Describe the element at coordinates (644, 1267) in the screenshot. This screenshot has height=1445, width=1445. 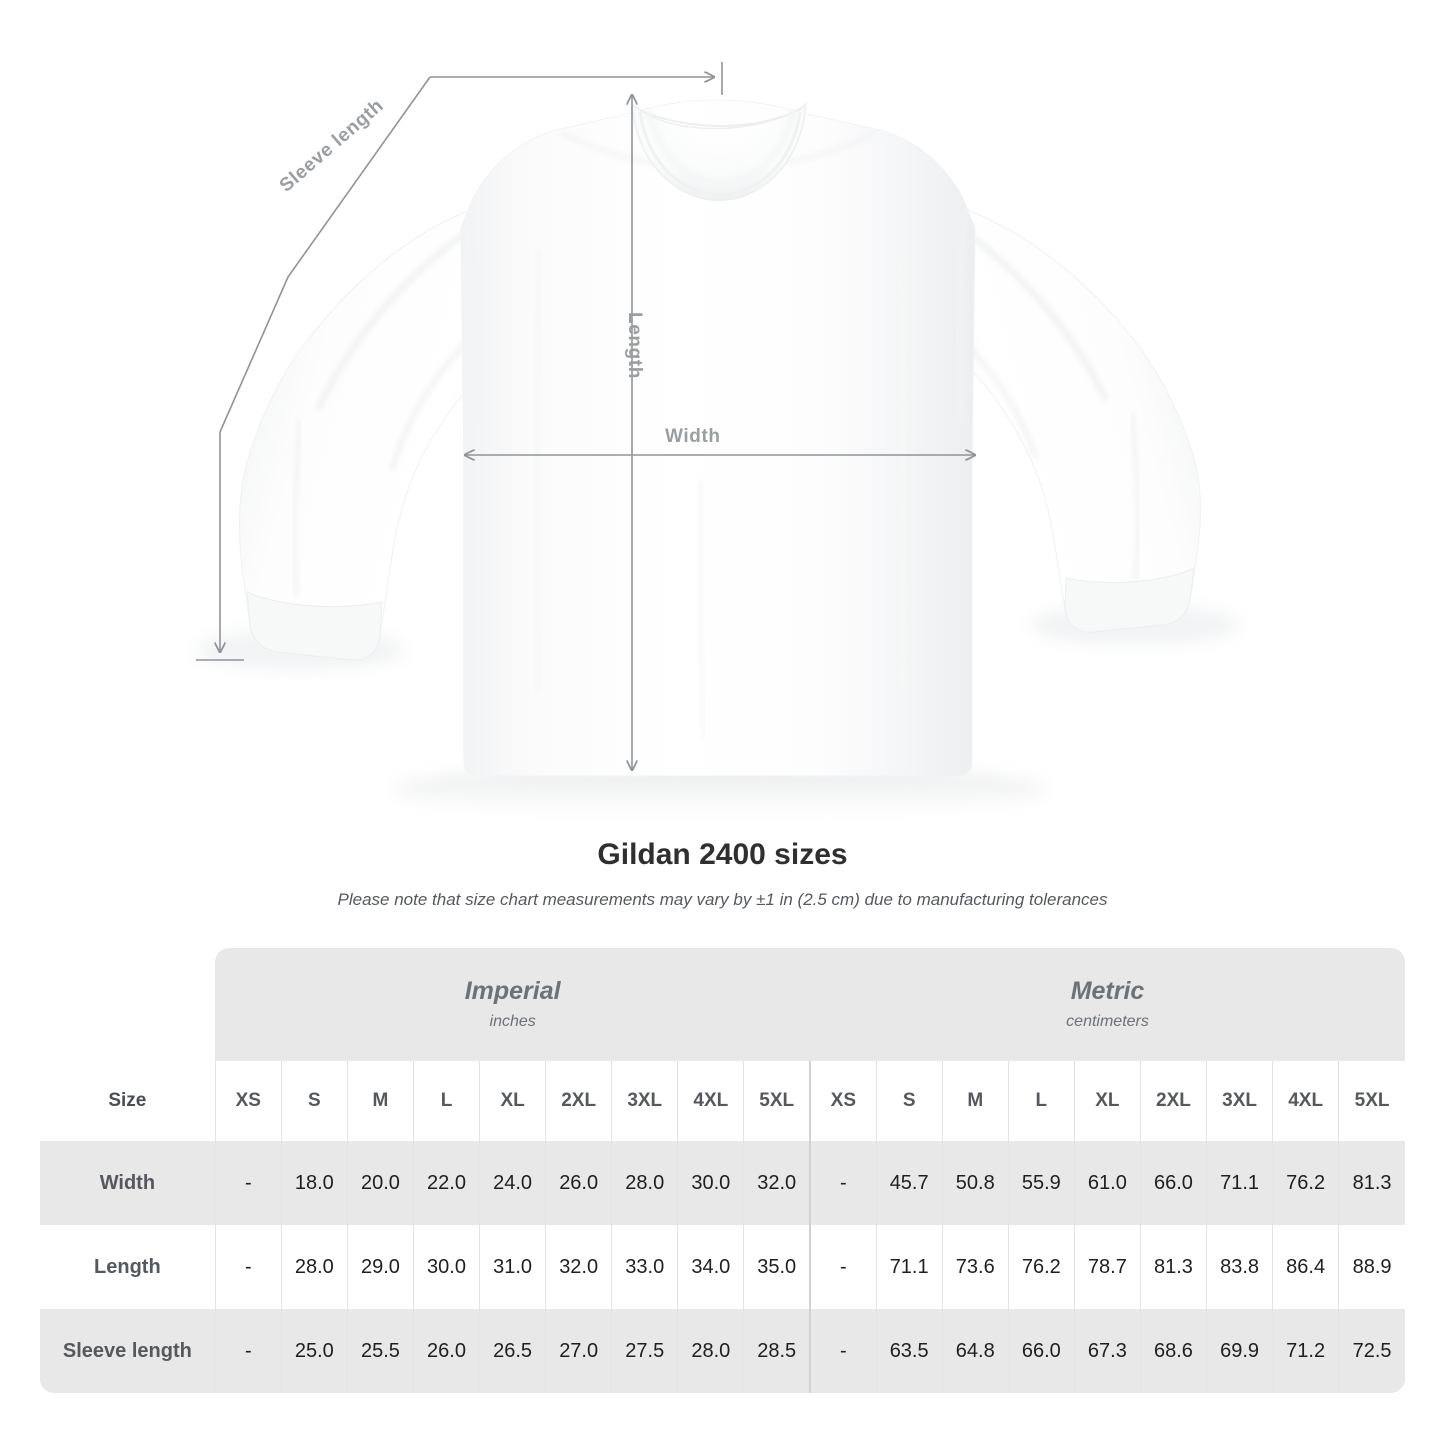
I see `cell-length-imperial-3xl: 33.0` at that location.